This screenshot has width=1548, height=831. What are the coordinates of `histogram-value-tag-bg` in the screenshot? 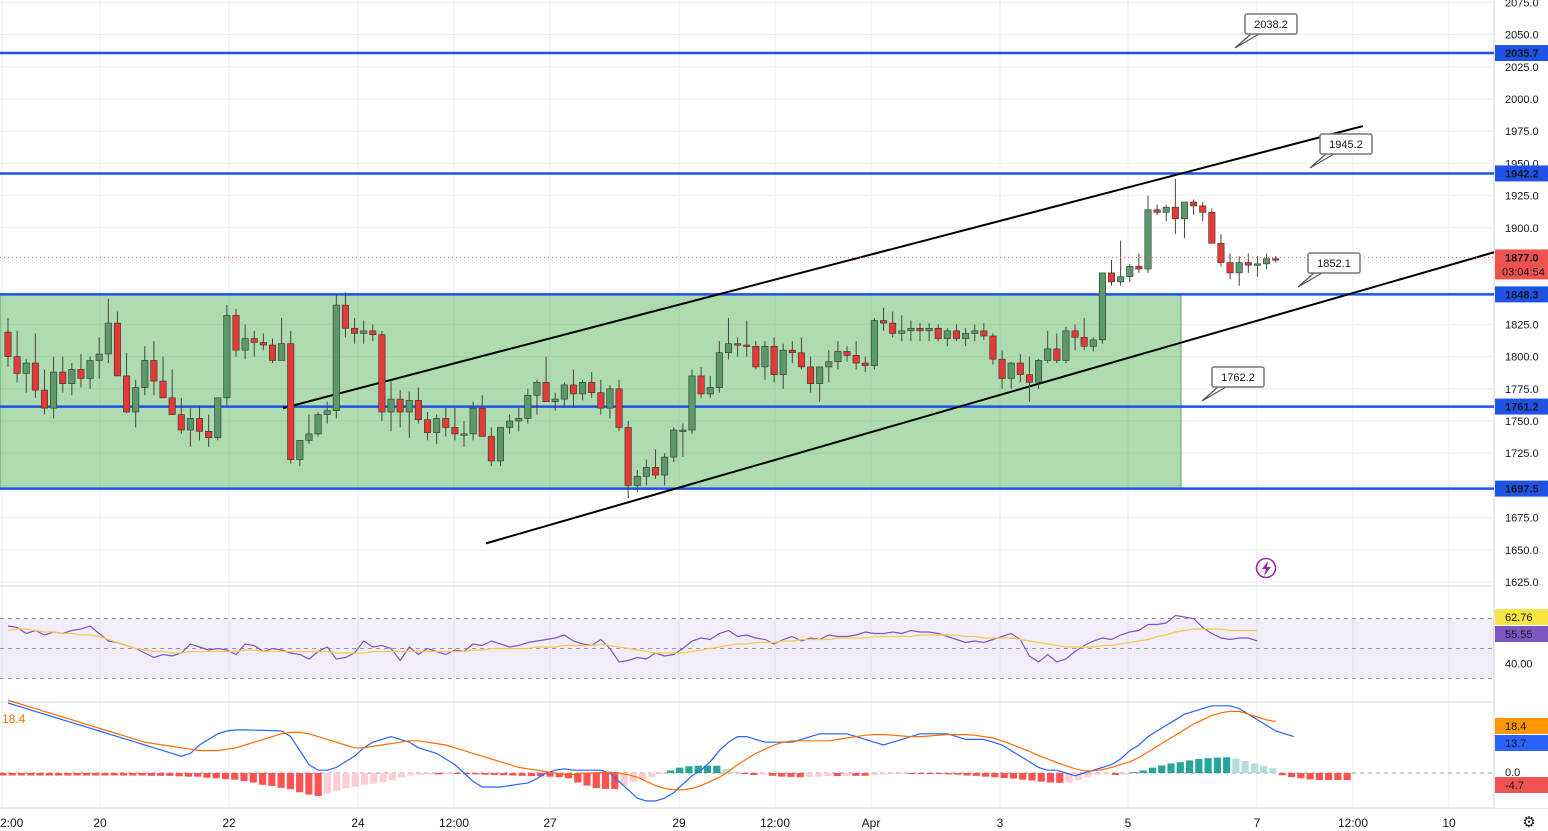 It's located at (1521, 785).